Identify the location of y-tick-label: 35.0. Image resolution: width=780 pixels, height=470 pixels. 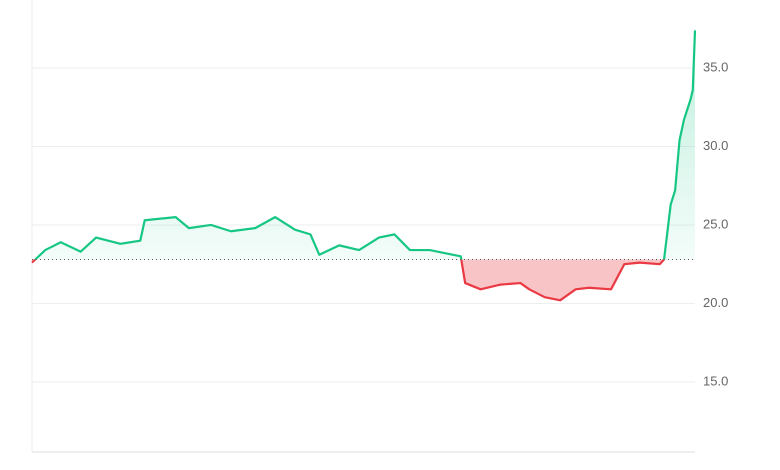
(715, 66).